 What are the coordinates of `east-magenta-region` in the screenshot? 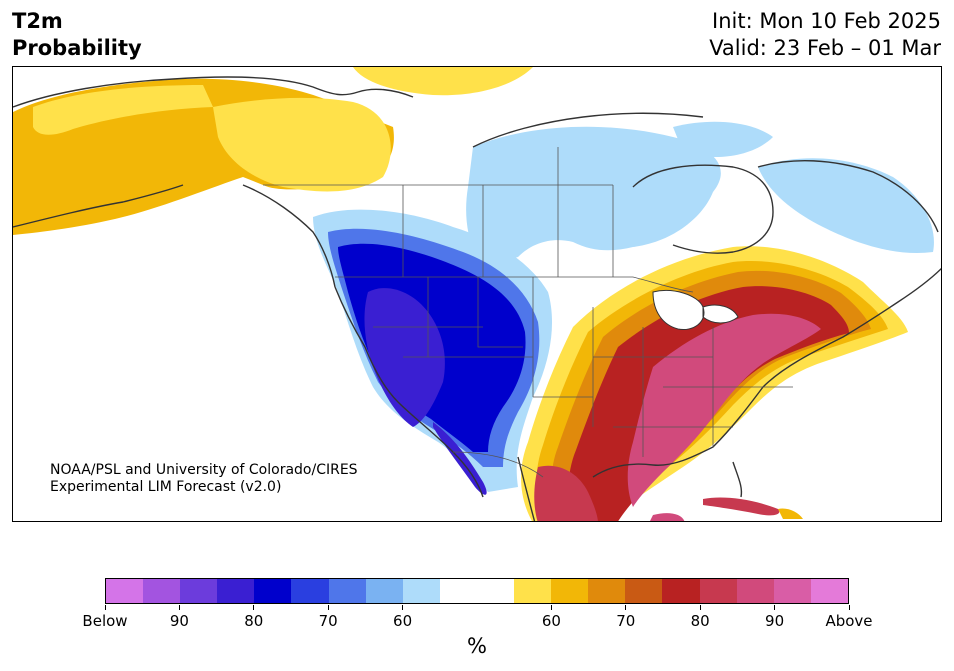 It's located at (724, 410).